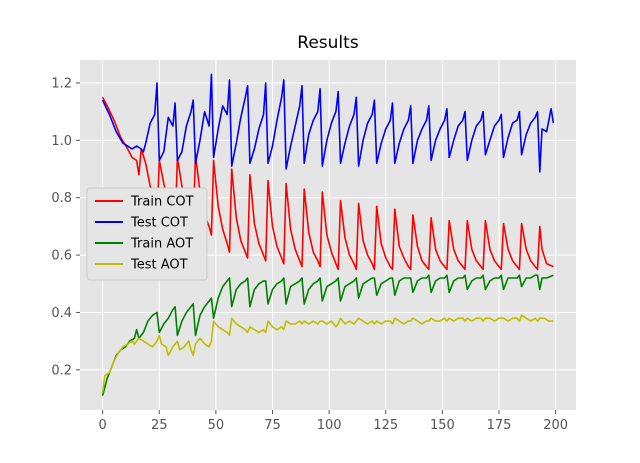  Describe the element at coordinates (61, 198) in the screenshot. I see `y-tick-label: 0.8` at that location.